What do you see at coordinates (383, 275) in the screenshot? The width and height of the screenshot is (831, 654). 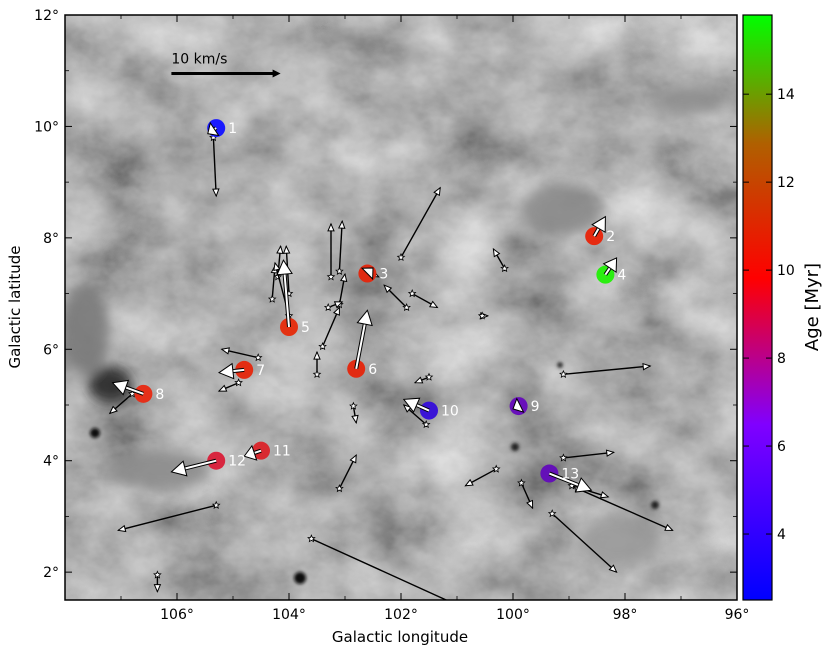 I see `cluster-label: 3` at bounding box center [383, 275].